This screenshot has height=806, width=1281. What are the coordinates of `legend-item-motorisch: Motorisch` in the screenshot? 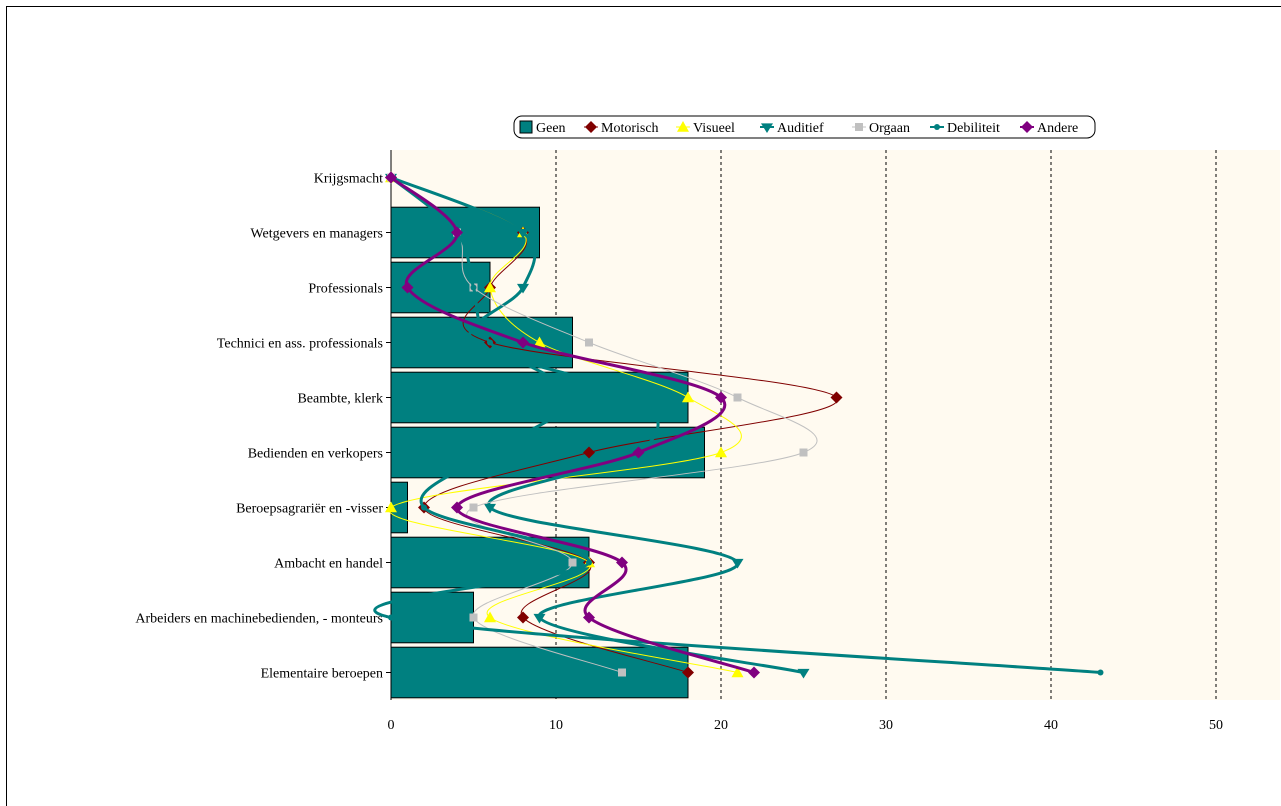 It's located at (621, 128).